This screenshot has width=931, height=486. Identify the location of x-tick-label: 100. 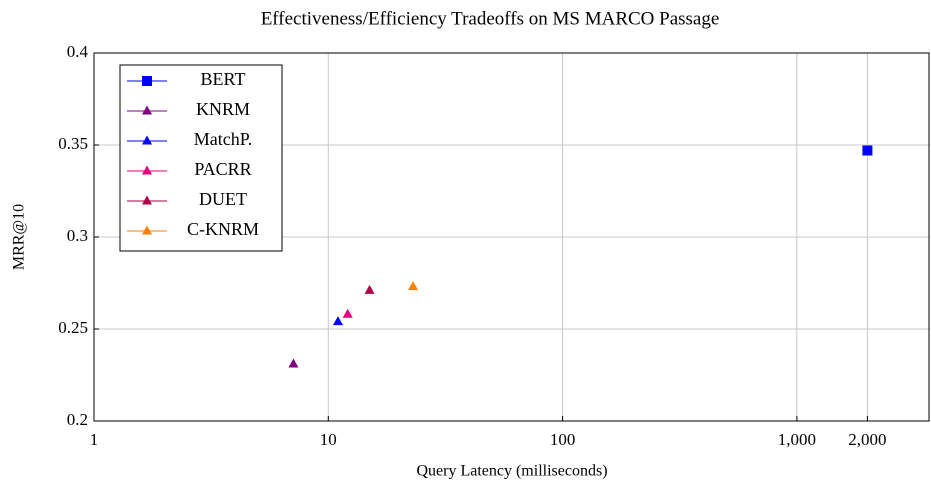
(563, 439).